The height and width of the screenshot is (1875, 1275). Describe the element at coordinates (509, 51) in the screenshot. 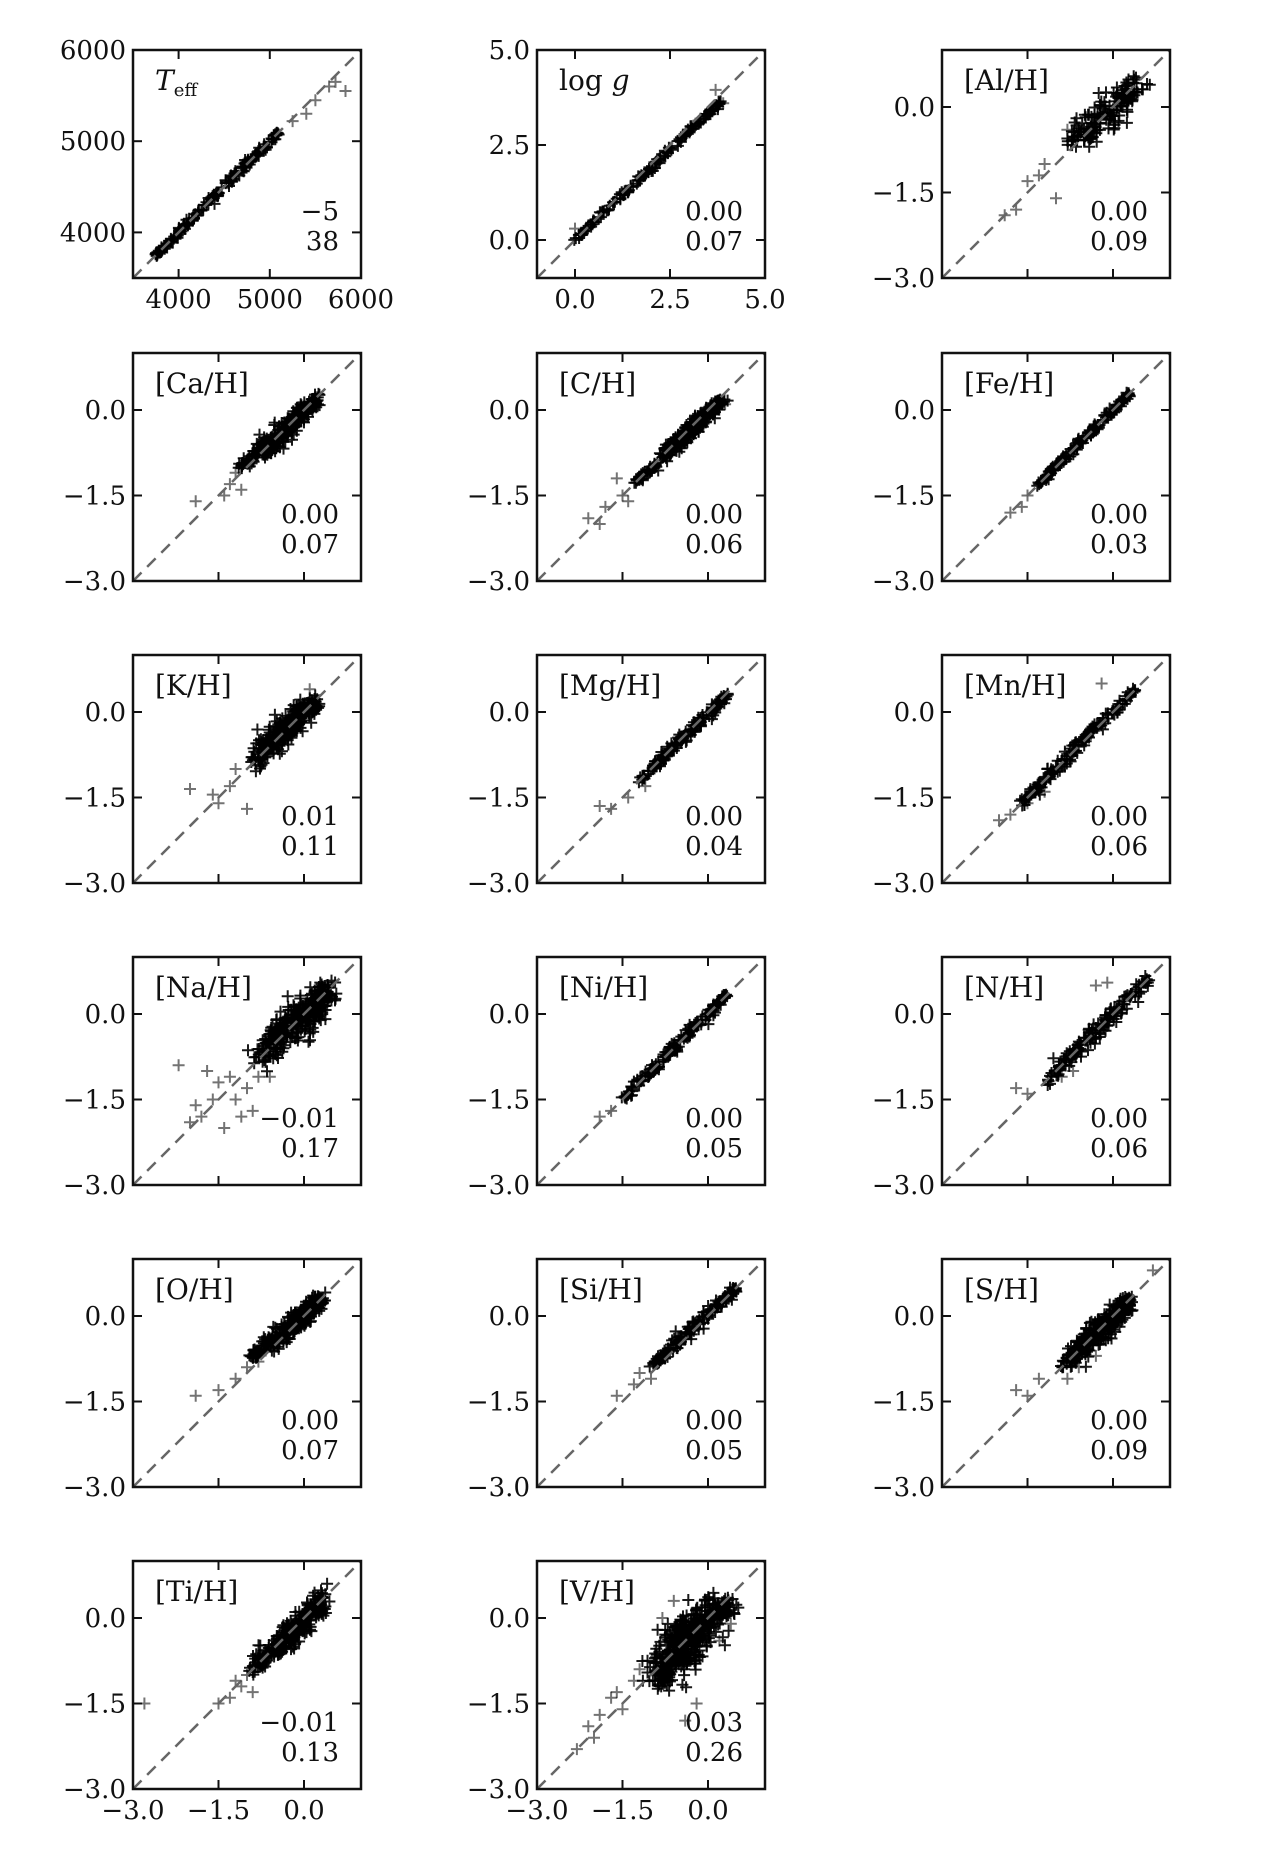

I see `y-tick-label: 5.0` at that location.